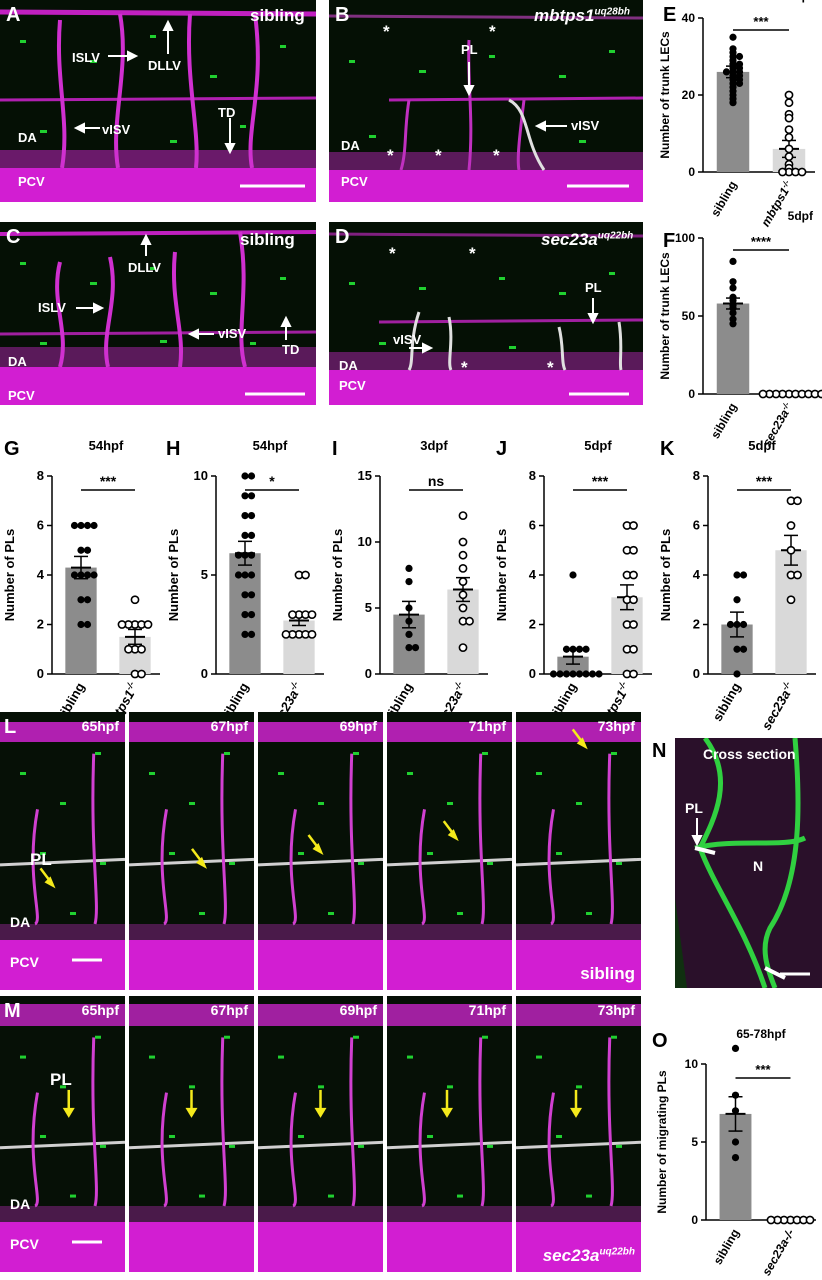 The image size is (822, 1280). Describe the element at coordinates (227, 112) in the screenshot. I see `td-label: TD` at that location.